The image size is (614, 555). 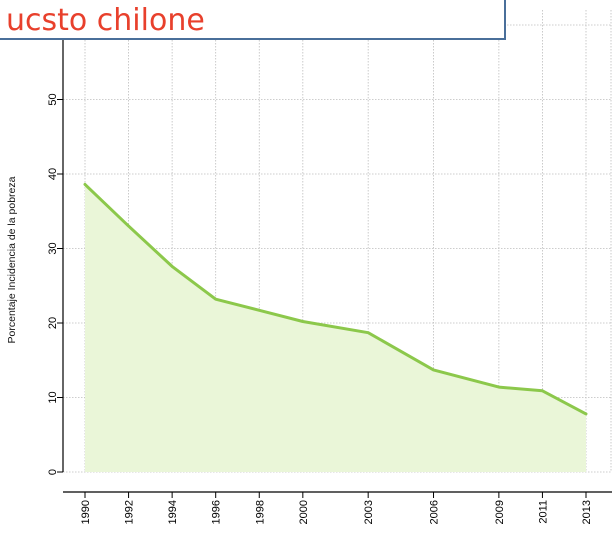 I want to click on x-tick-label: 2011, so click(x=543, y=512).